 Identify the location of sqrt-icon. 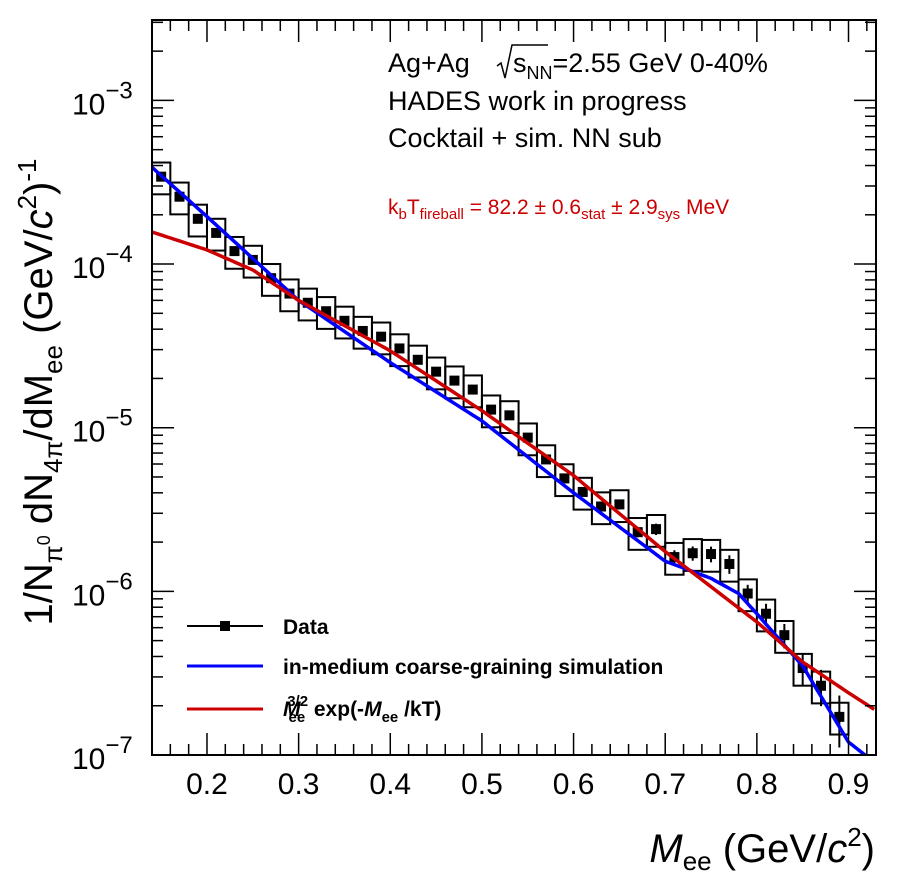
(522, 61).